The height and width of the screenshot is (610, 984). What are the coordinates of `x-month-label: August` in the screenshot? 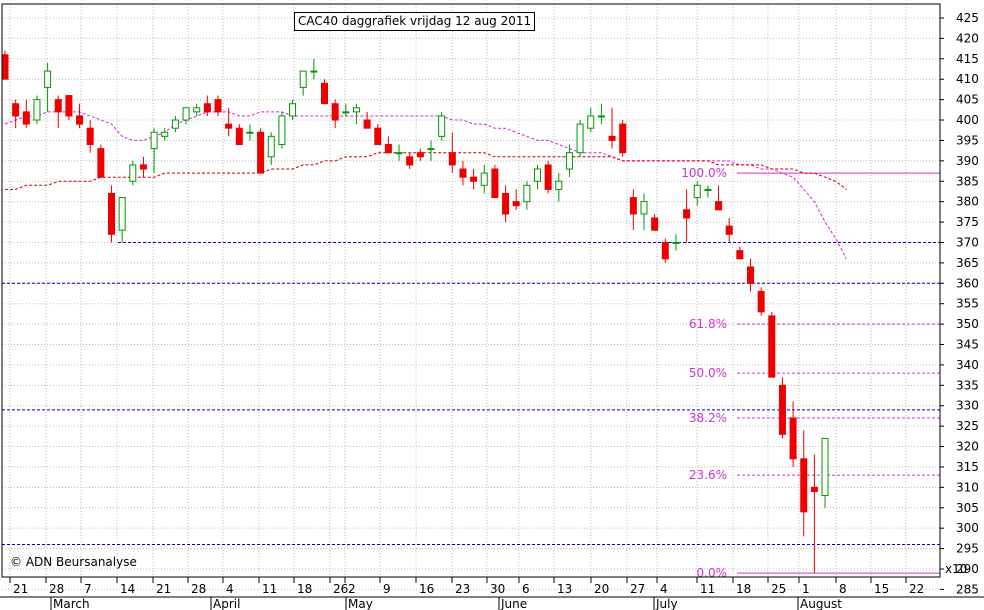 It's located at (821, 603).